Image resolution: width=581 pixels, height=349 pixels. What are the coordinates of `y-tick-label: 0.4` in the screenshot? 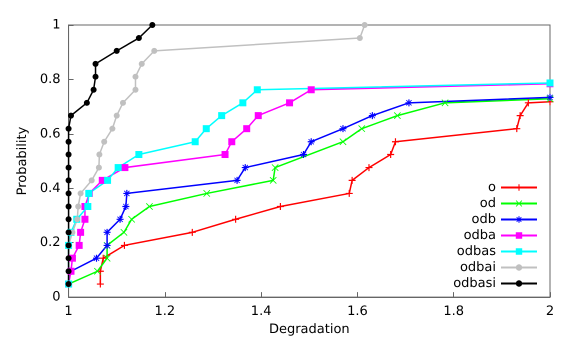 It's located at (50, 188).